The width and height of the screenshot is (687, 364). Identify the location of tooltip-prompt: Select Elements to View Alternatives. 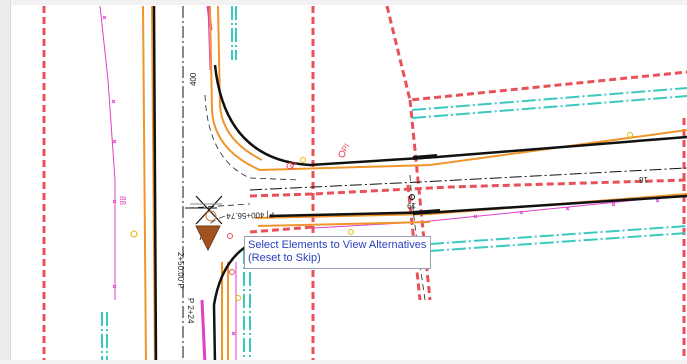
(337, 245).